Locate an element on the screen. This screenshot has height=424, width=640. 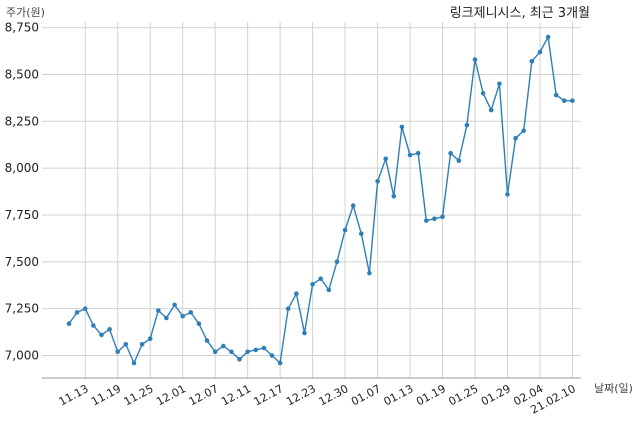
x-tick-label: 12.17 is located at coordinates (269, 395).